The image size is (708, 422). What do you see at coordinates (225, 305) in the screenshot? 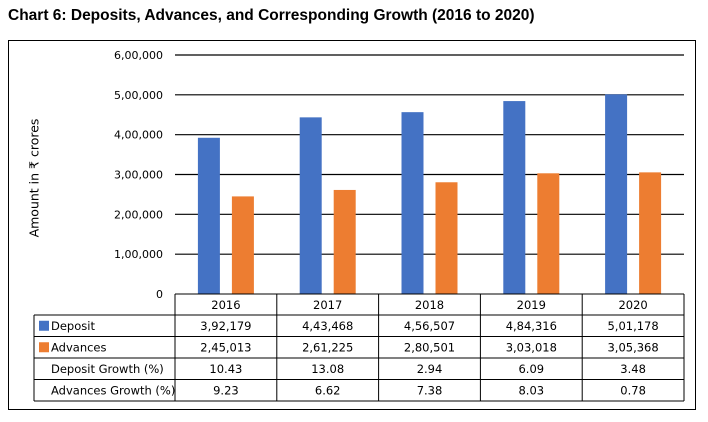
I see `x-tick-label: 2016` at bounding box center [225, 305].